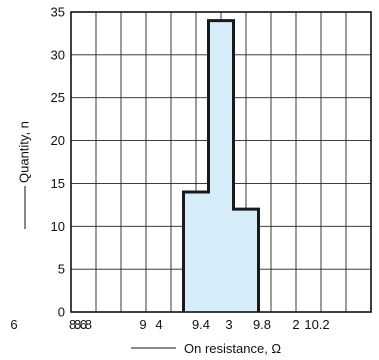 This screenshot has width=379, height=360. Describe the element at coordinates (158, 324) in the screenshot. I see `x-tick-label: 4` at that location.